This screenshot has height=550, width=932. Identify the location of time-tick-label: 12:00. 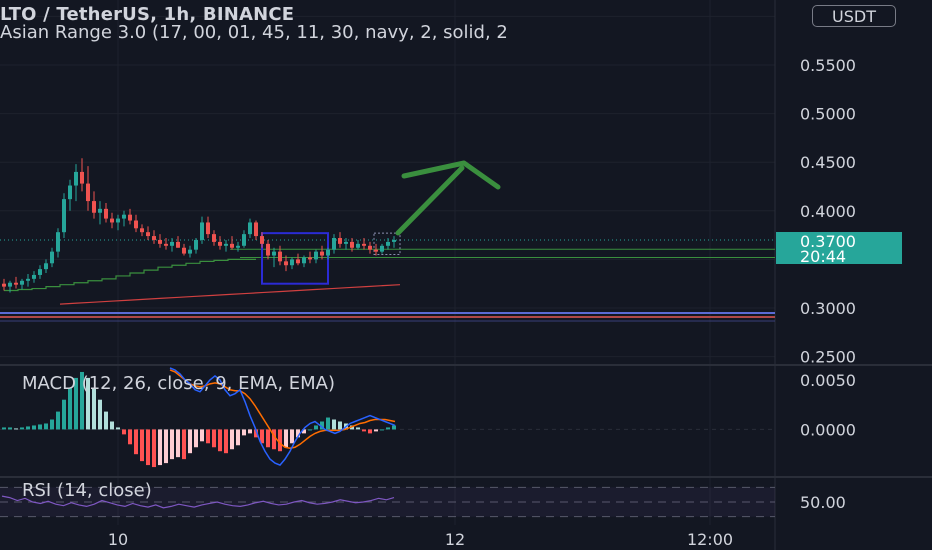
(710, 539).